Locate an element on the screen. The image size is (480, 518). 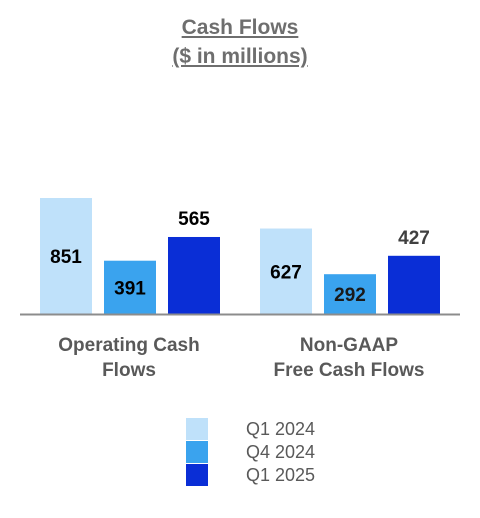
bar-q1-2025-operating is located at coordinates (194, 275).